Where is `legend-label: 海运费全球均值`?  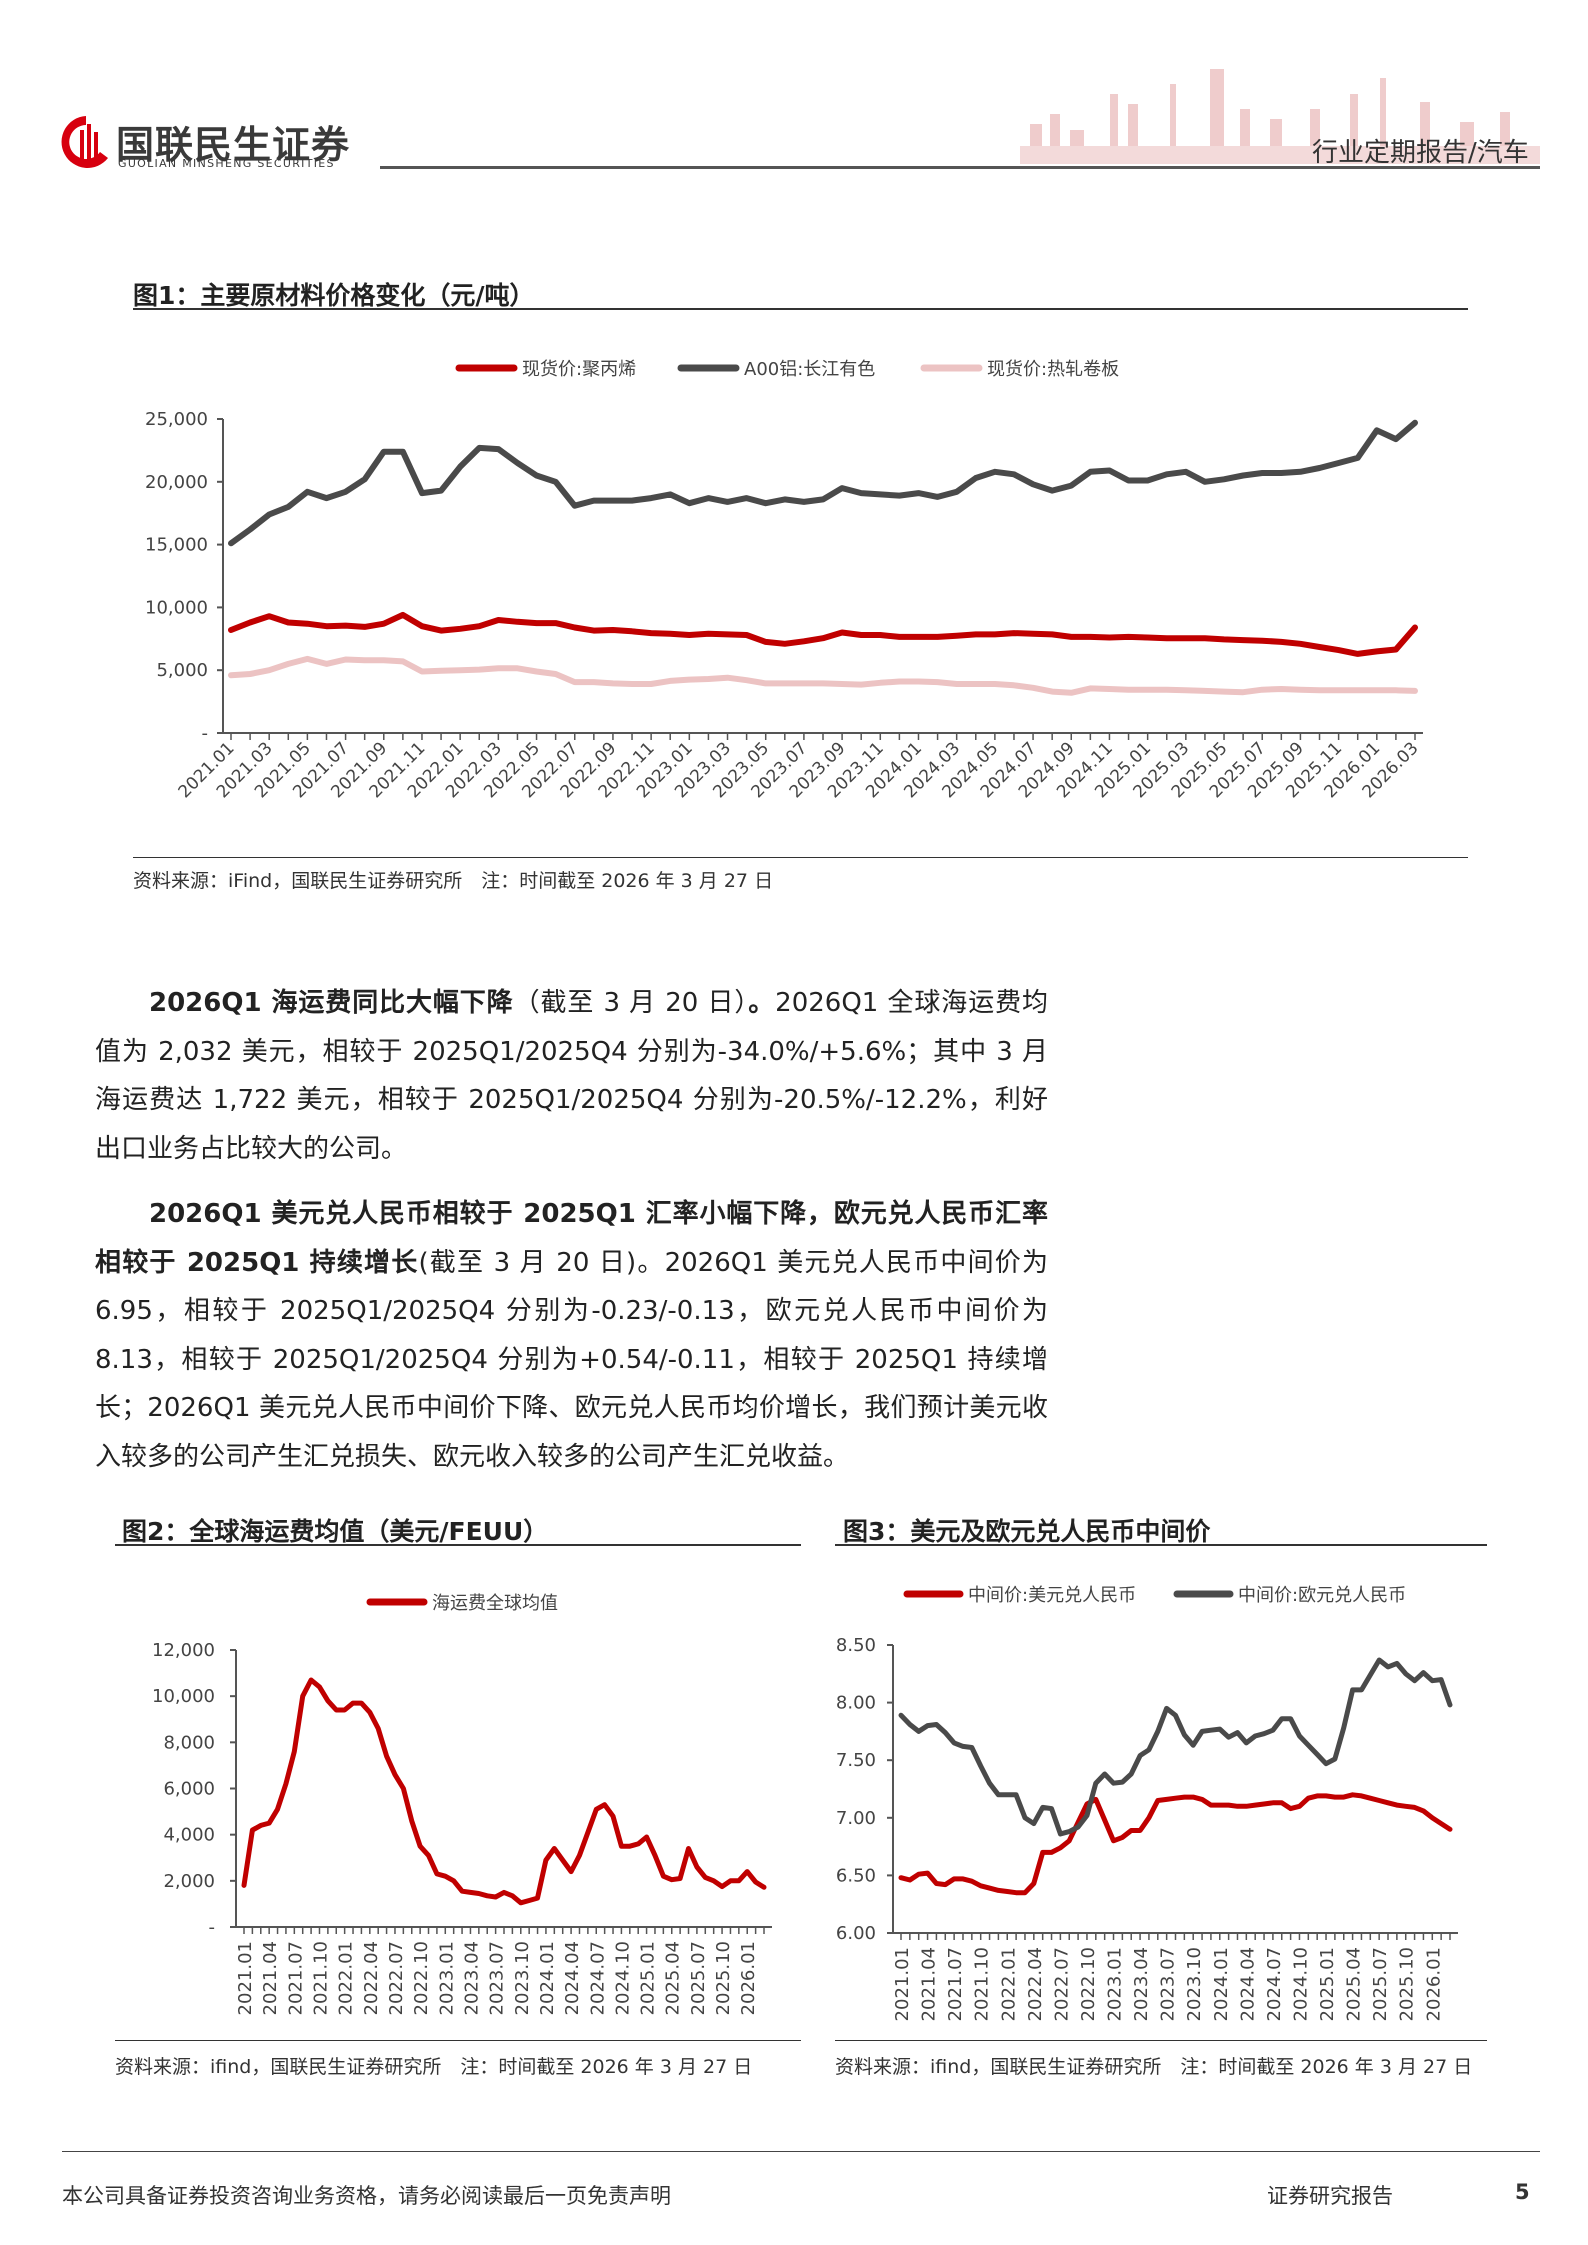 legend-label: 海运费全球均值 is located at coordinates (495, 1603).